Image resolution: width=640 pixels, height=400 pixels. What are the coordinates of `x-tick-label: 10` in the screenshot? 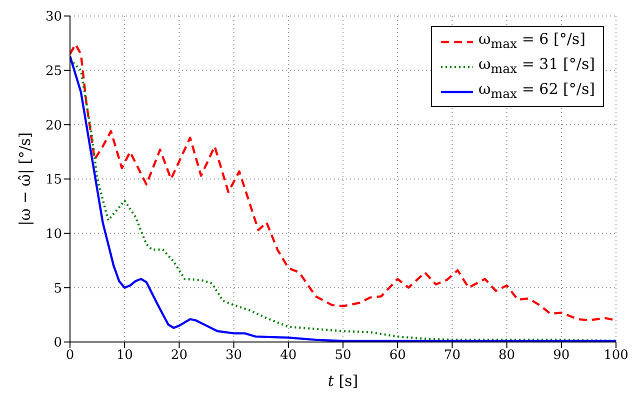 It's located at (124, 356).